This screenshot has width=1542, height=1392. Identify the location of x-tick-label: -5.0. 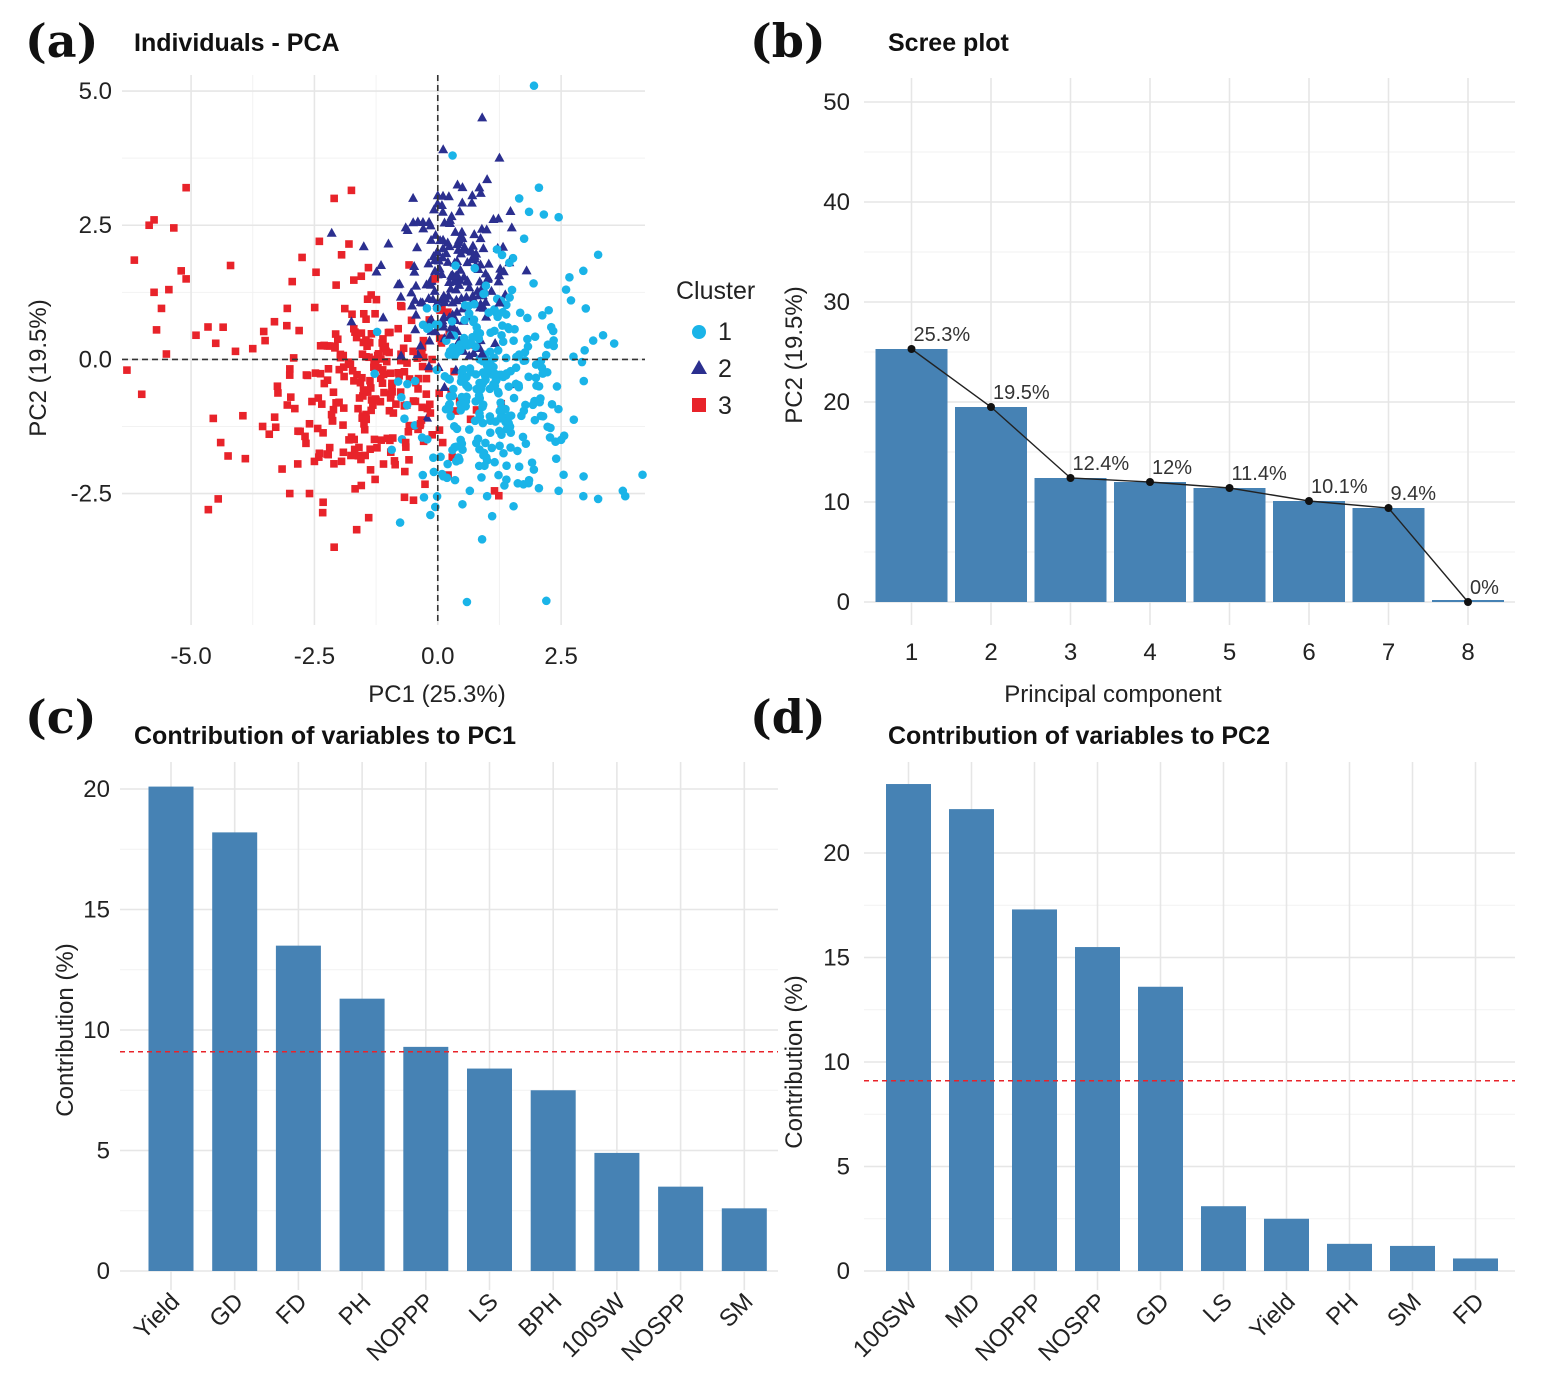
(190, 656).